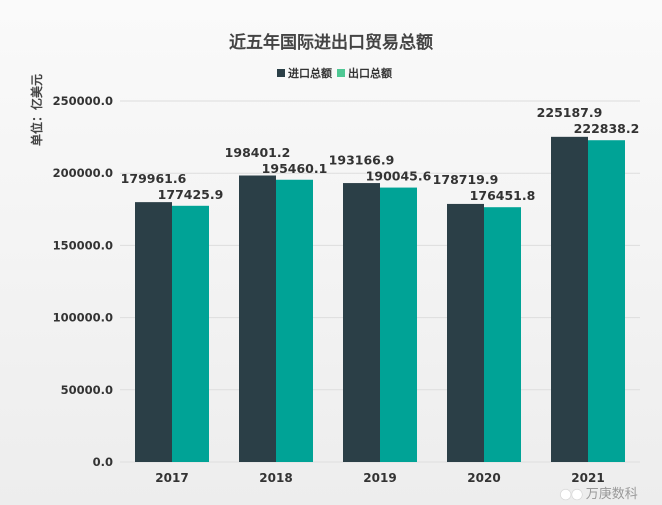  Describe the element at coordinates (83, 101) in the screenshot. I see `y-tick-label: 250000.0` at that location.